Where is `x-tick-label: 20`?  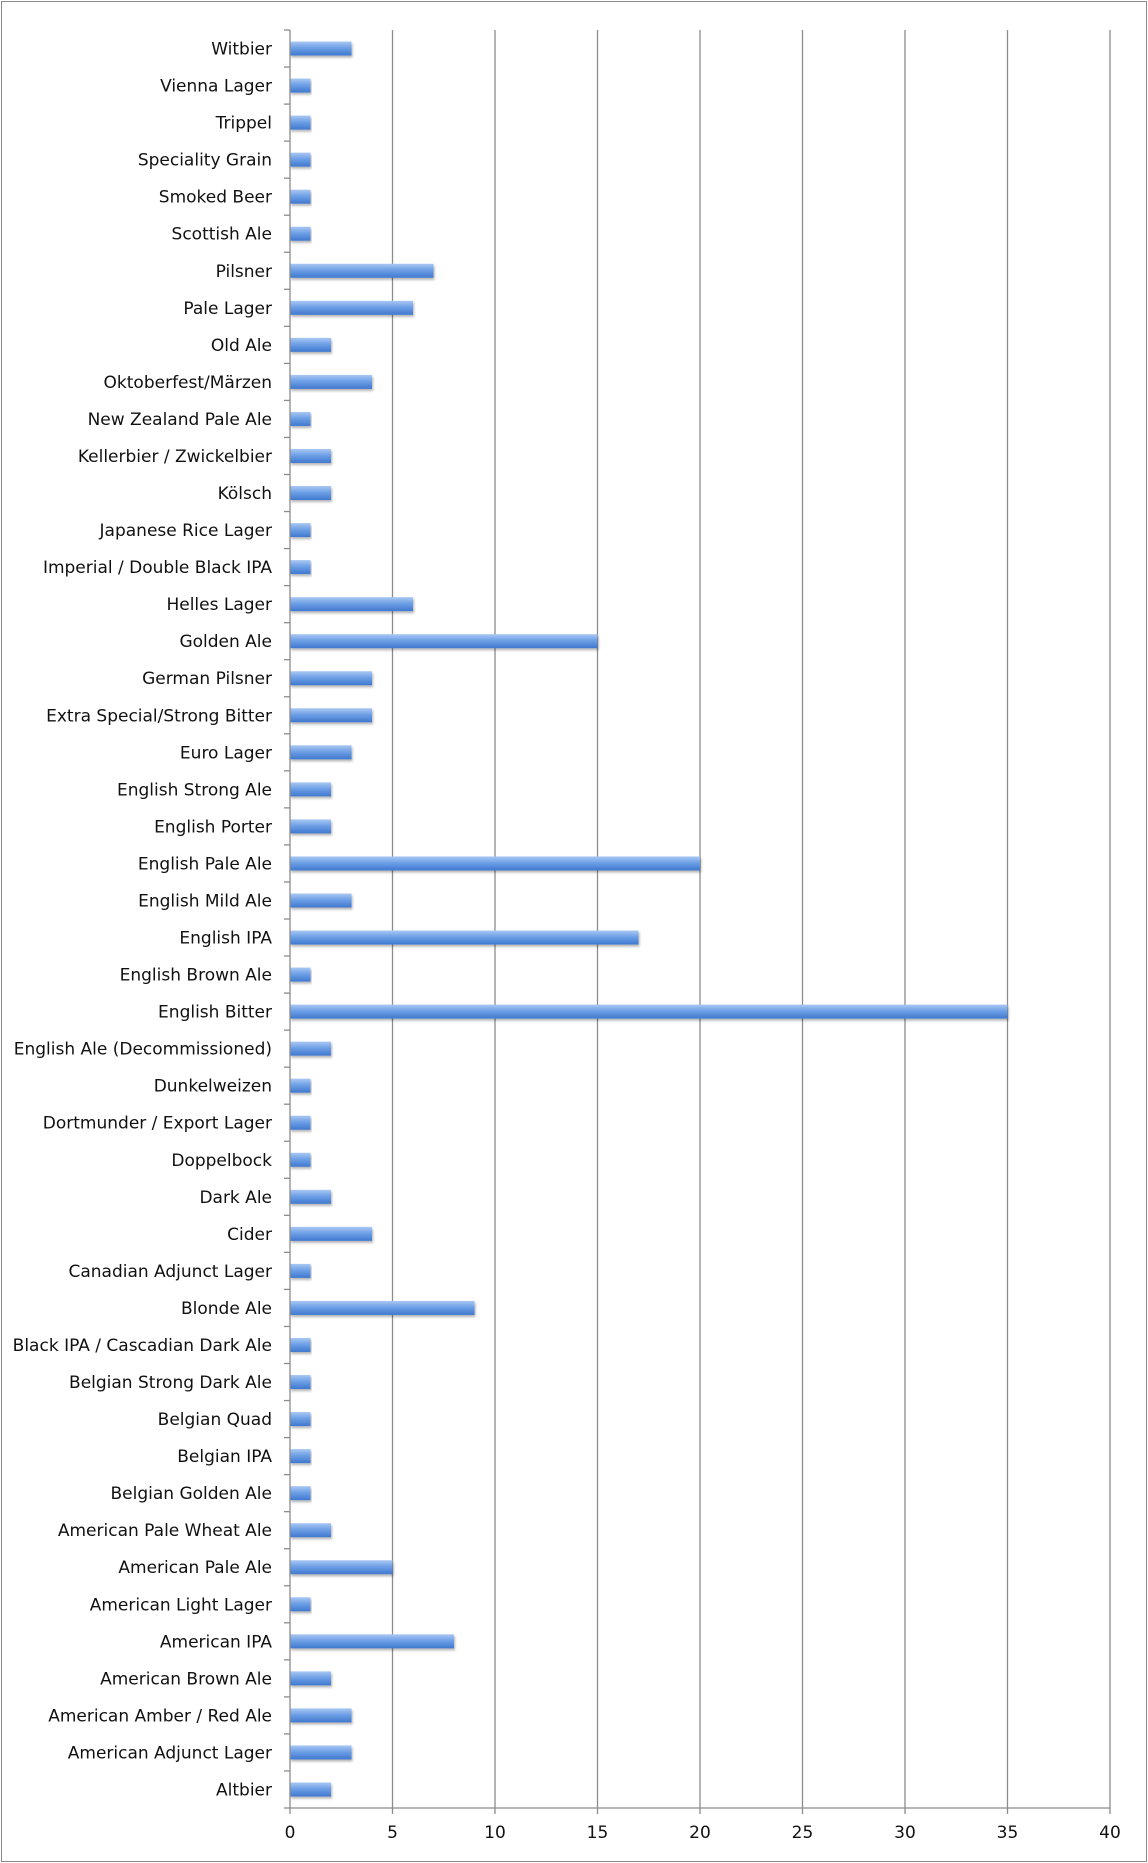
x-tick-label: 20 is located at coordinates (700, 1833).